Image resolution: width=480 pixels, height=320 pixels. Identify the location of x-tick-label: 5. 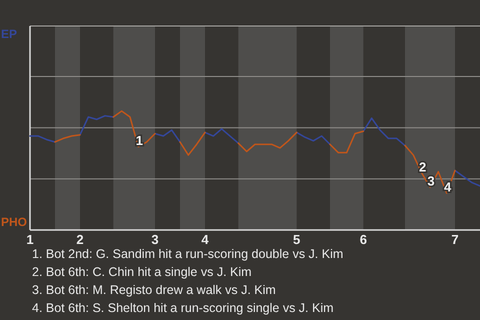
(296, 239).